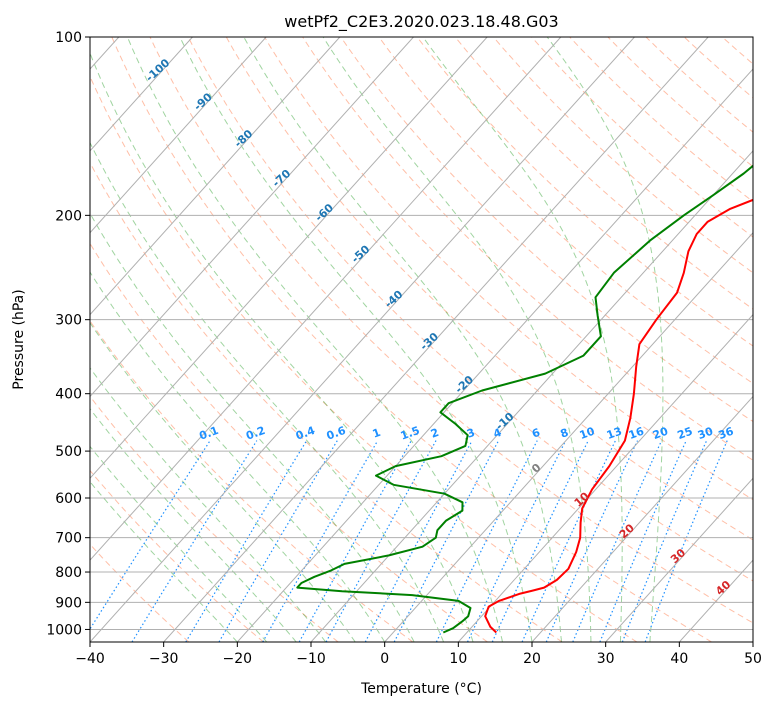 The image size is (775, 708). I want to click on mixing-ratio-label: 0.2, so click(255, 433).